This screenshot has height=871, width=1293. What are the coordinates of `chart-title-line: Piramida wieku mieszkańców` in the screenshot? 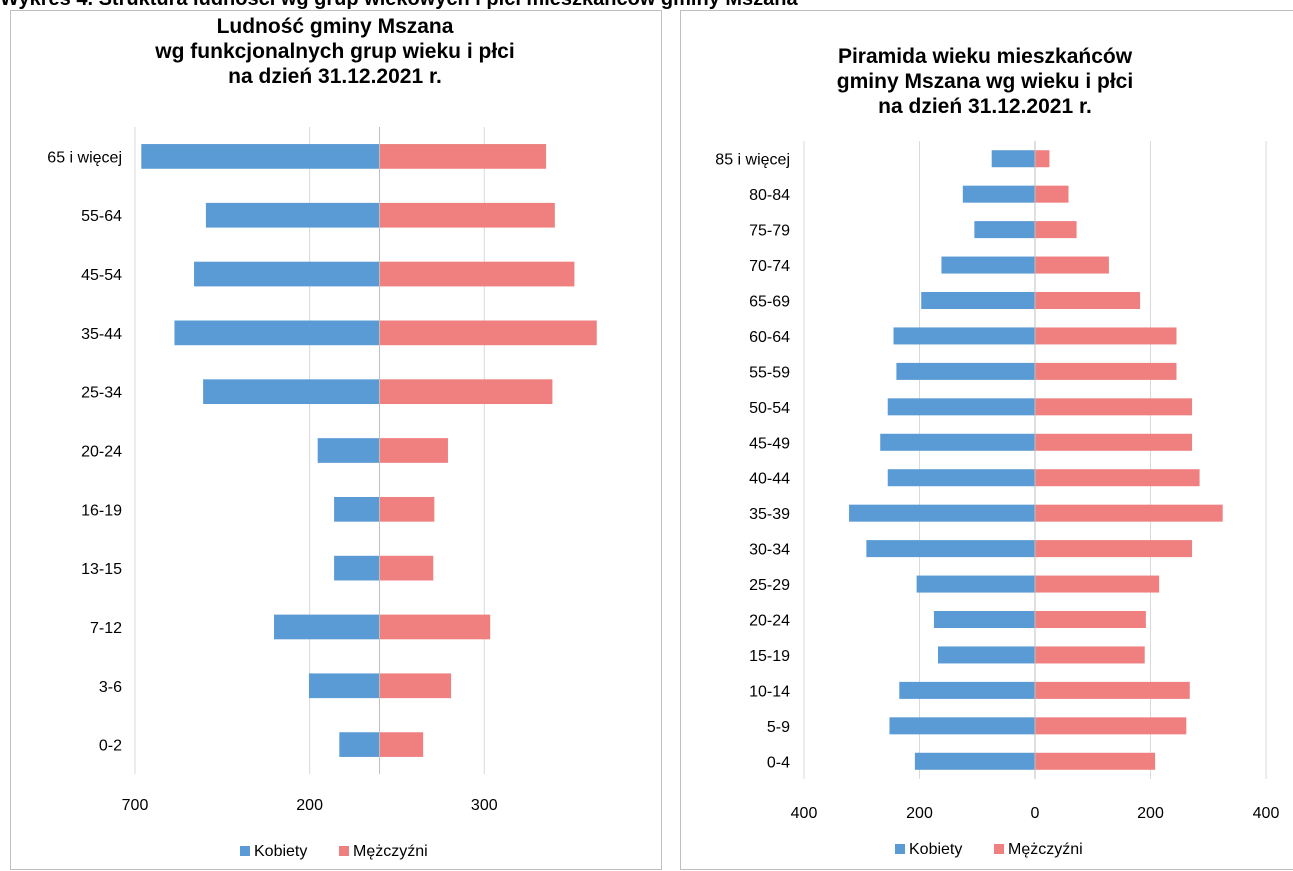 It's located at (985, 56).